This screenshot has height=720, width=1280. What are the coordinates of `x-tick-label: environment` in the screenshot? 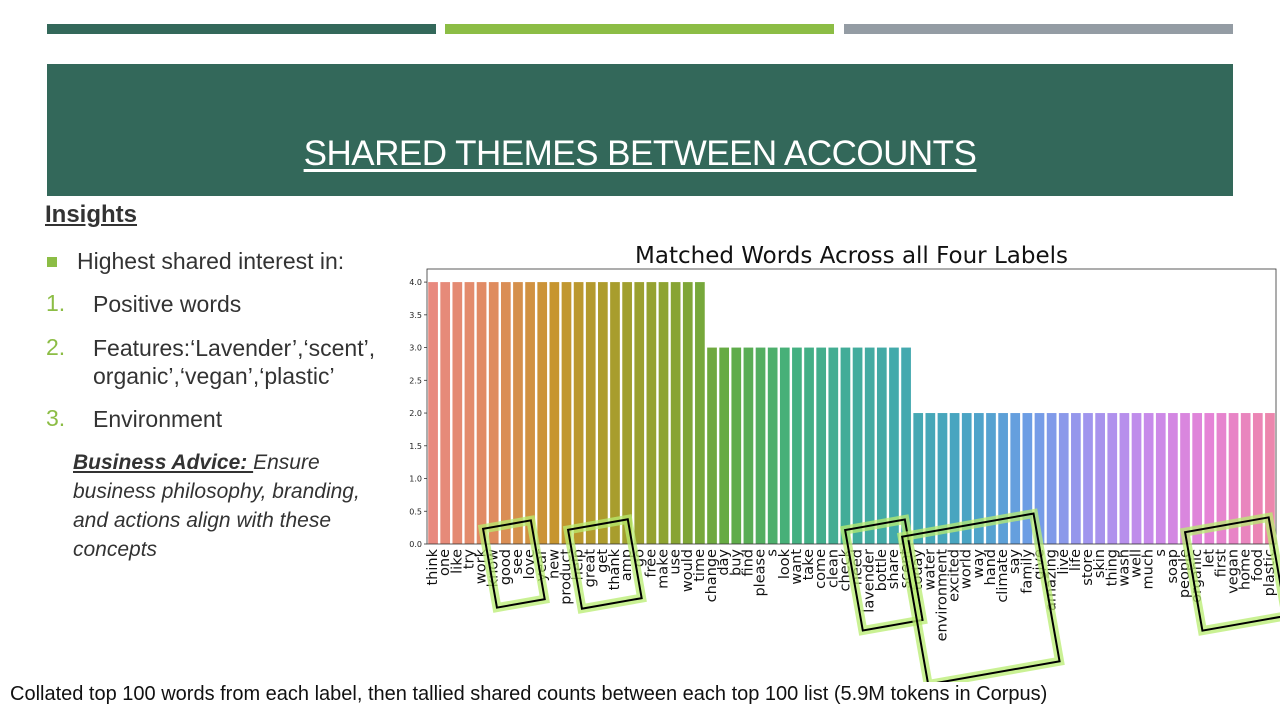 It's located at (942, 595).